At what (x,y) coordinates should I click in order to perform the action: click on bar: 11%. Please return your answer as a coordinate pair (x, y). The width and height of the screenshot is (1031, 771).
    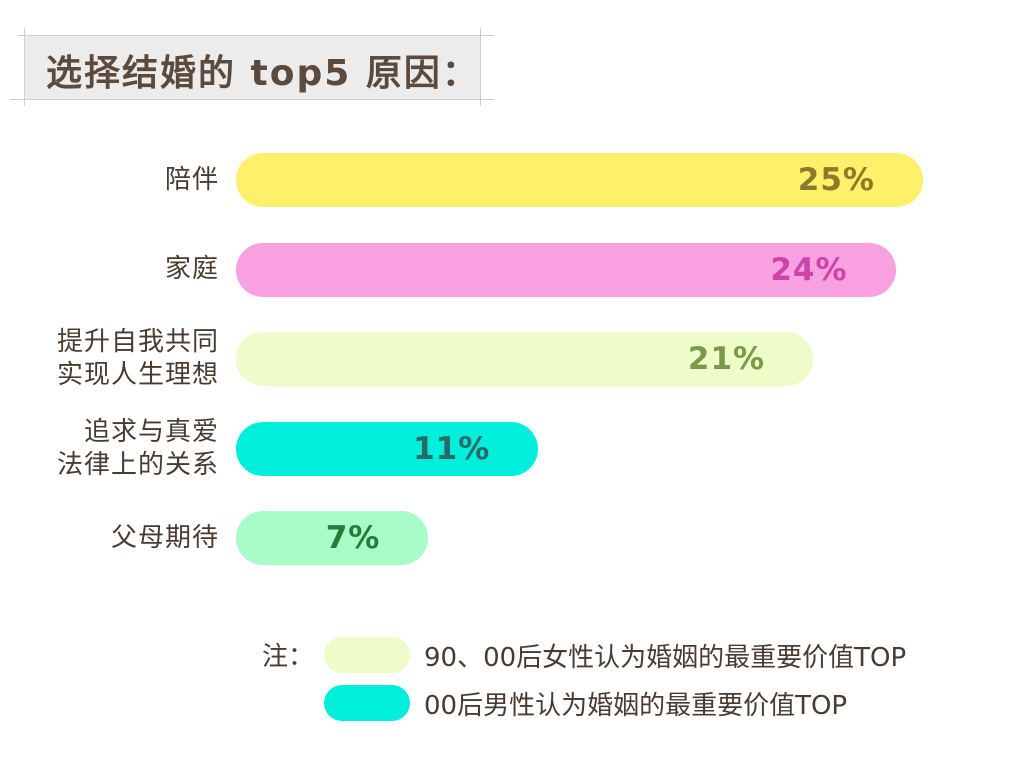
    Looking at the image, I should click on (387, 448).